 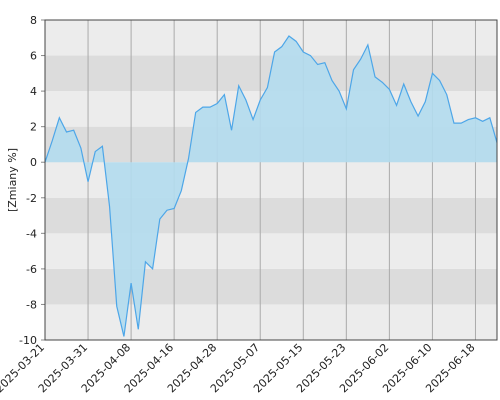 What do you see at coordinates (31, 304) in the screenshot?
I see `y-tick-label: -8` at bounding box center [31, 304].